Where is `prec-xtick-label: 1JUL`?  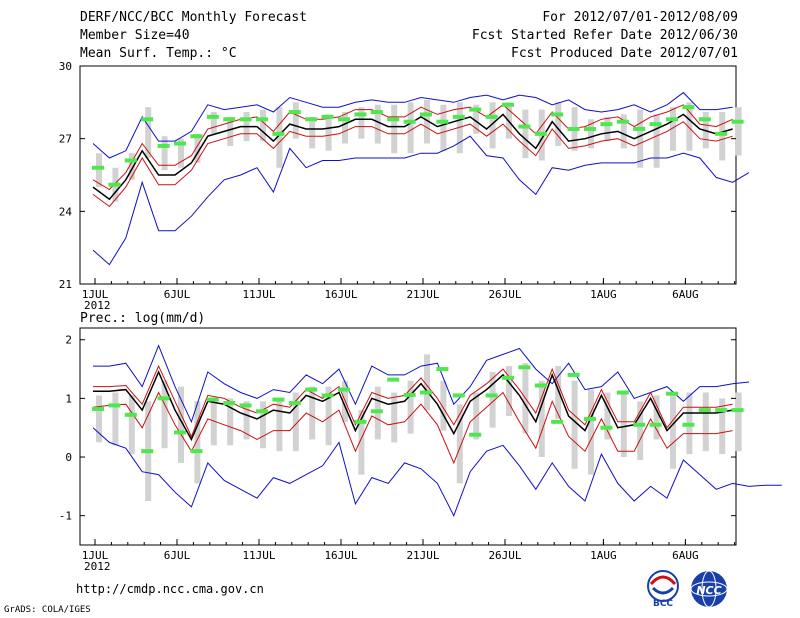 prec-xtick-label: 1JUL is located at coordinates (95, 555).